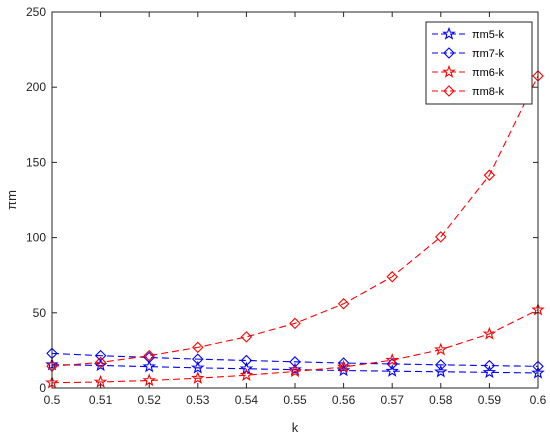  What do you see at coordinates (40, 313) in the screenshot?
I see `y-tick-label: 50` at bounding box center [40, 313].